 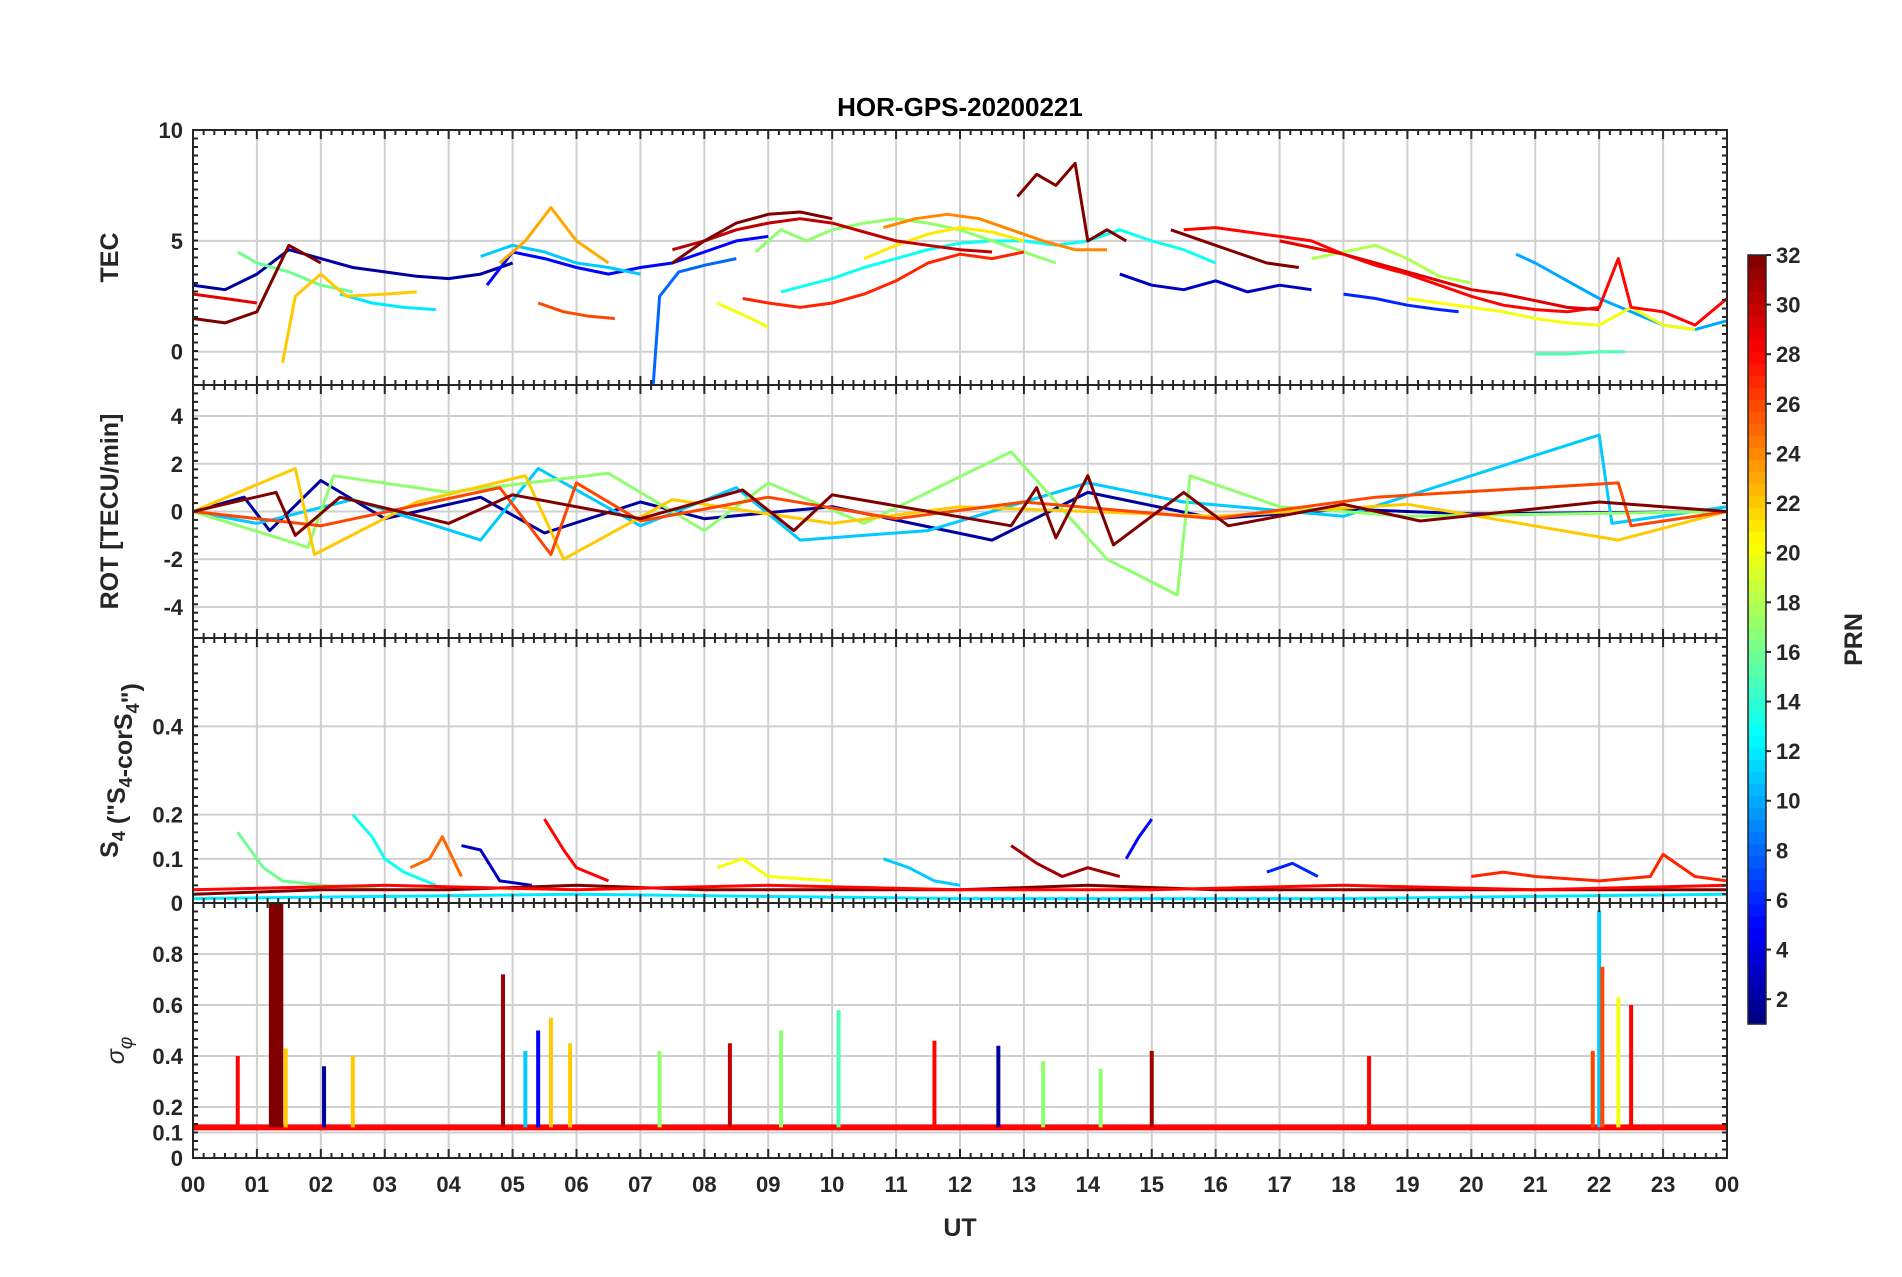 I want to click on x-tick-label: 05, so click(x=512, y=1184).